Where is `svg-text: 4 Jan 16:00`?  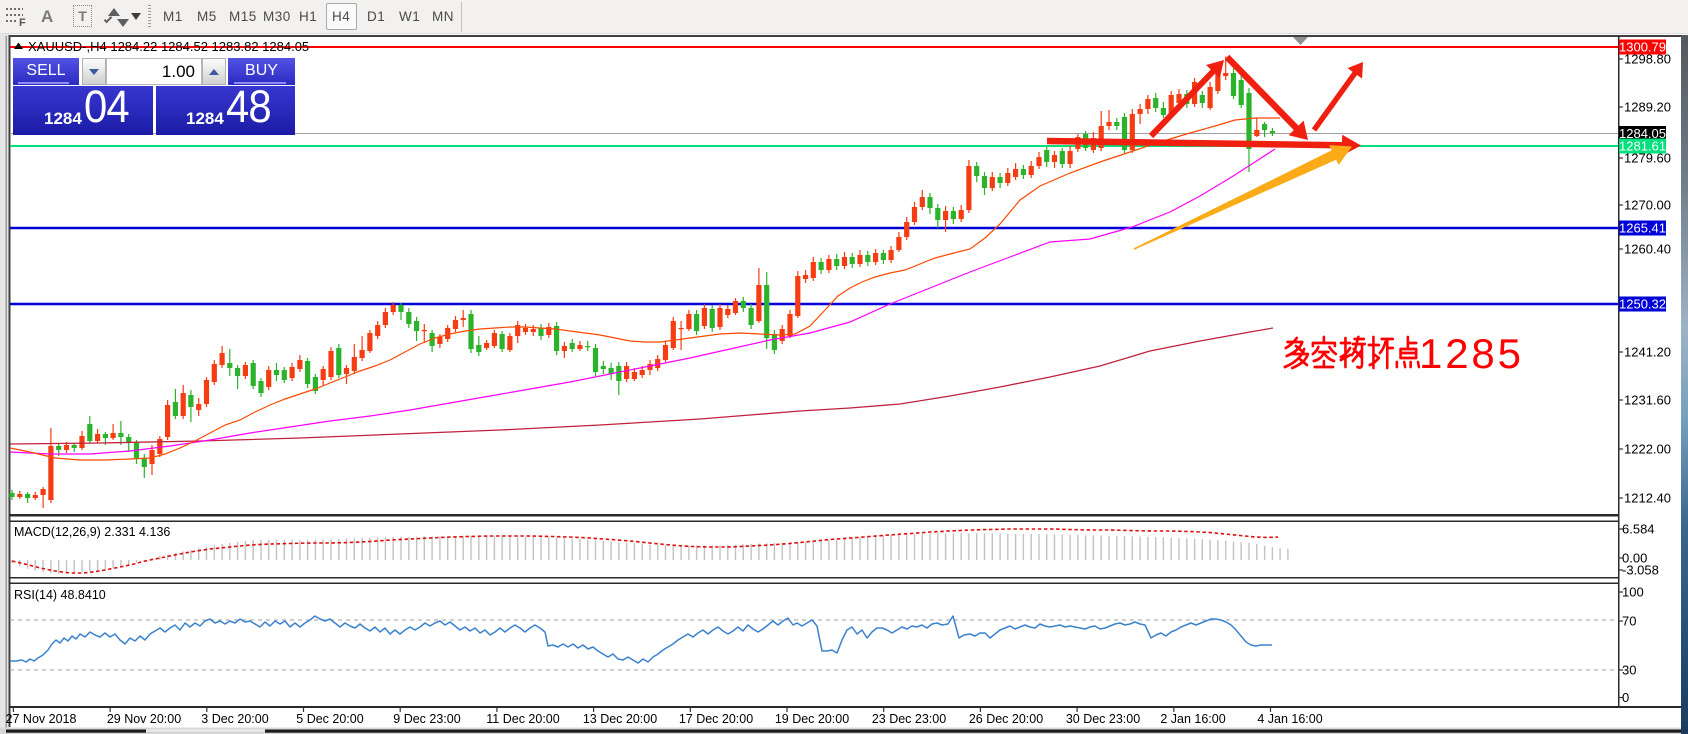
svg-text: 4 Jan 16:00 is located at coordinates (1289, 719).